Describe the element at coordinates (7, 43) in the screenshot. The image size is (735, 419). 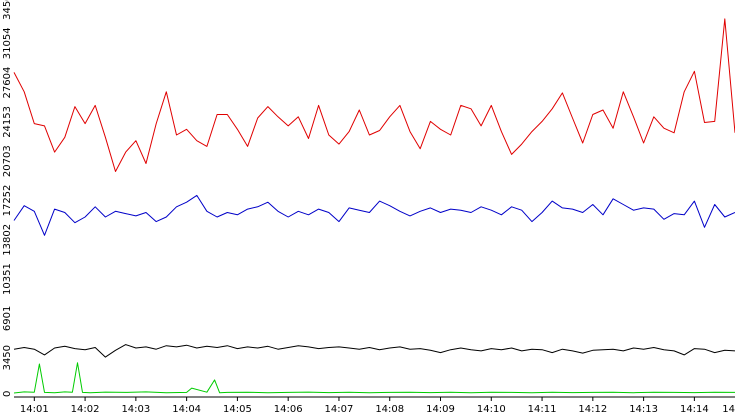
I see `y-tick-label: 31054` at that location.